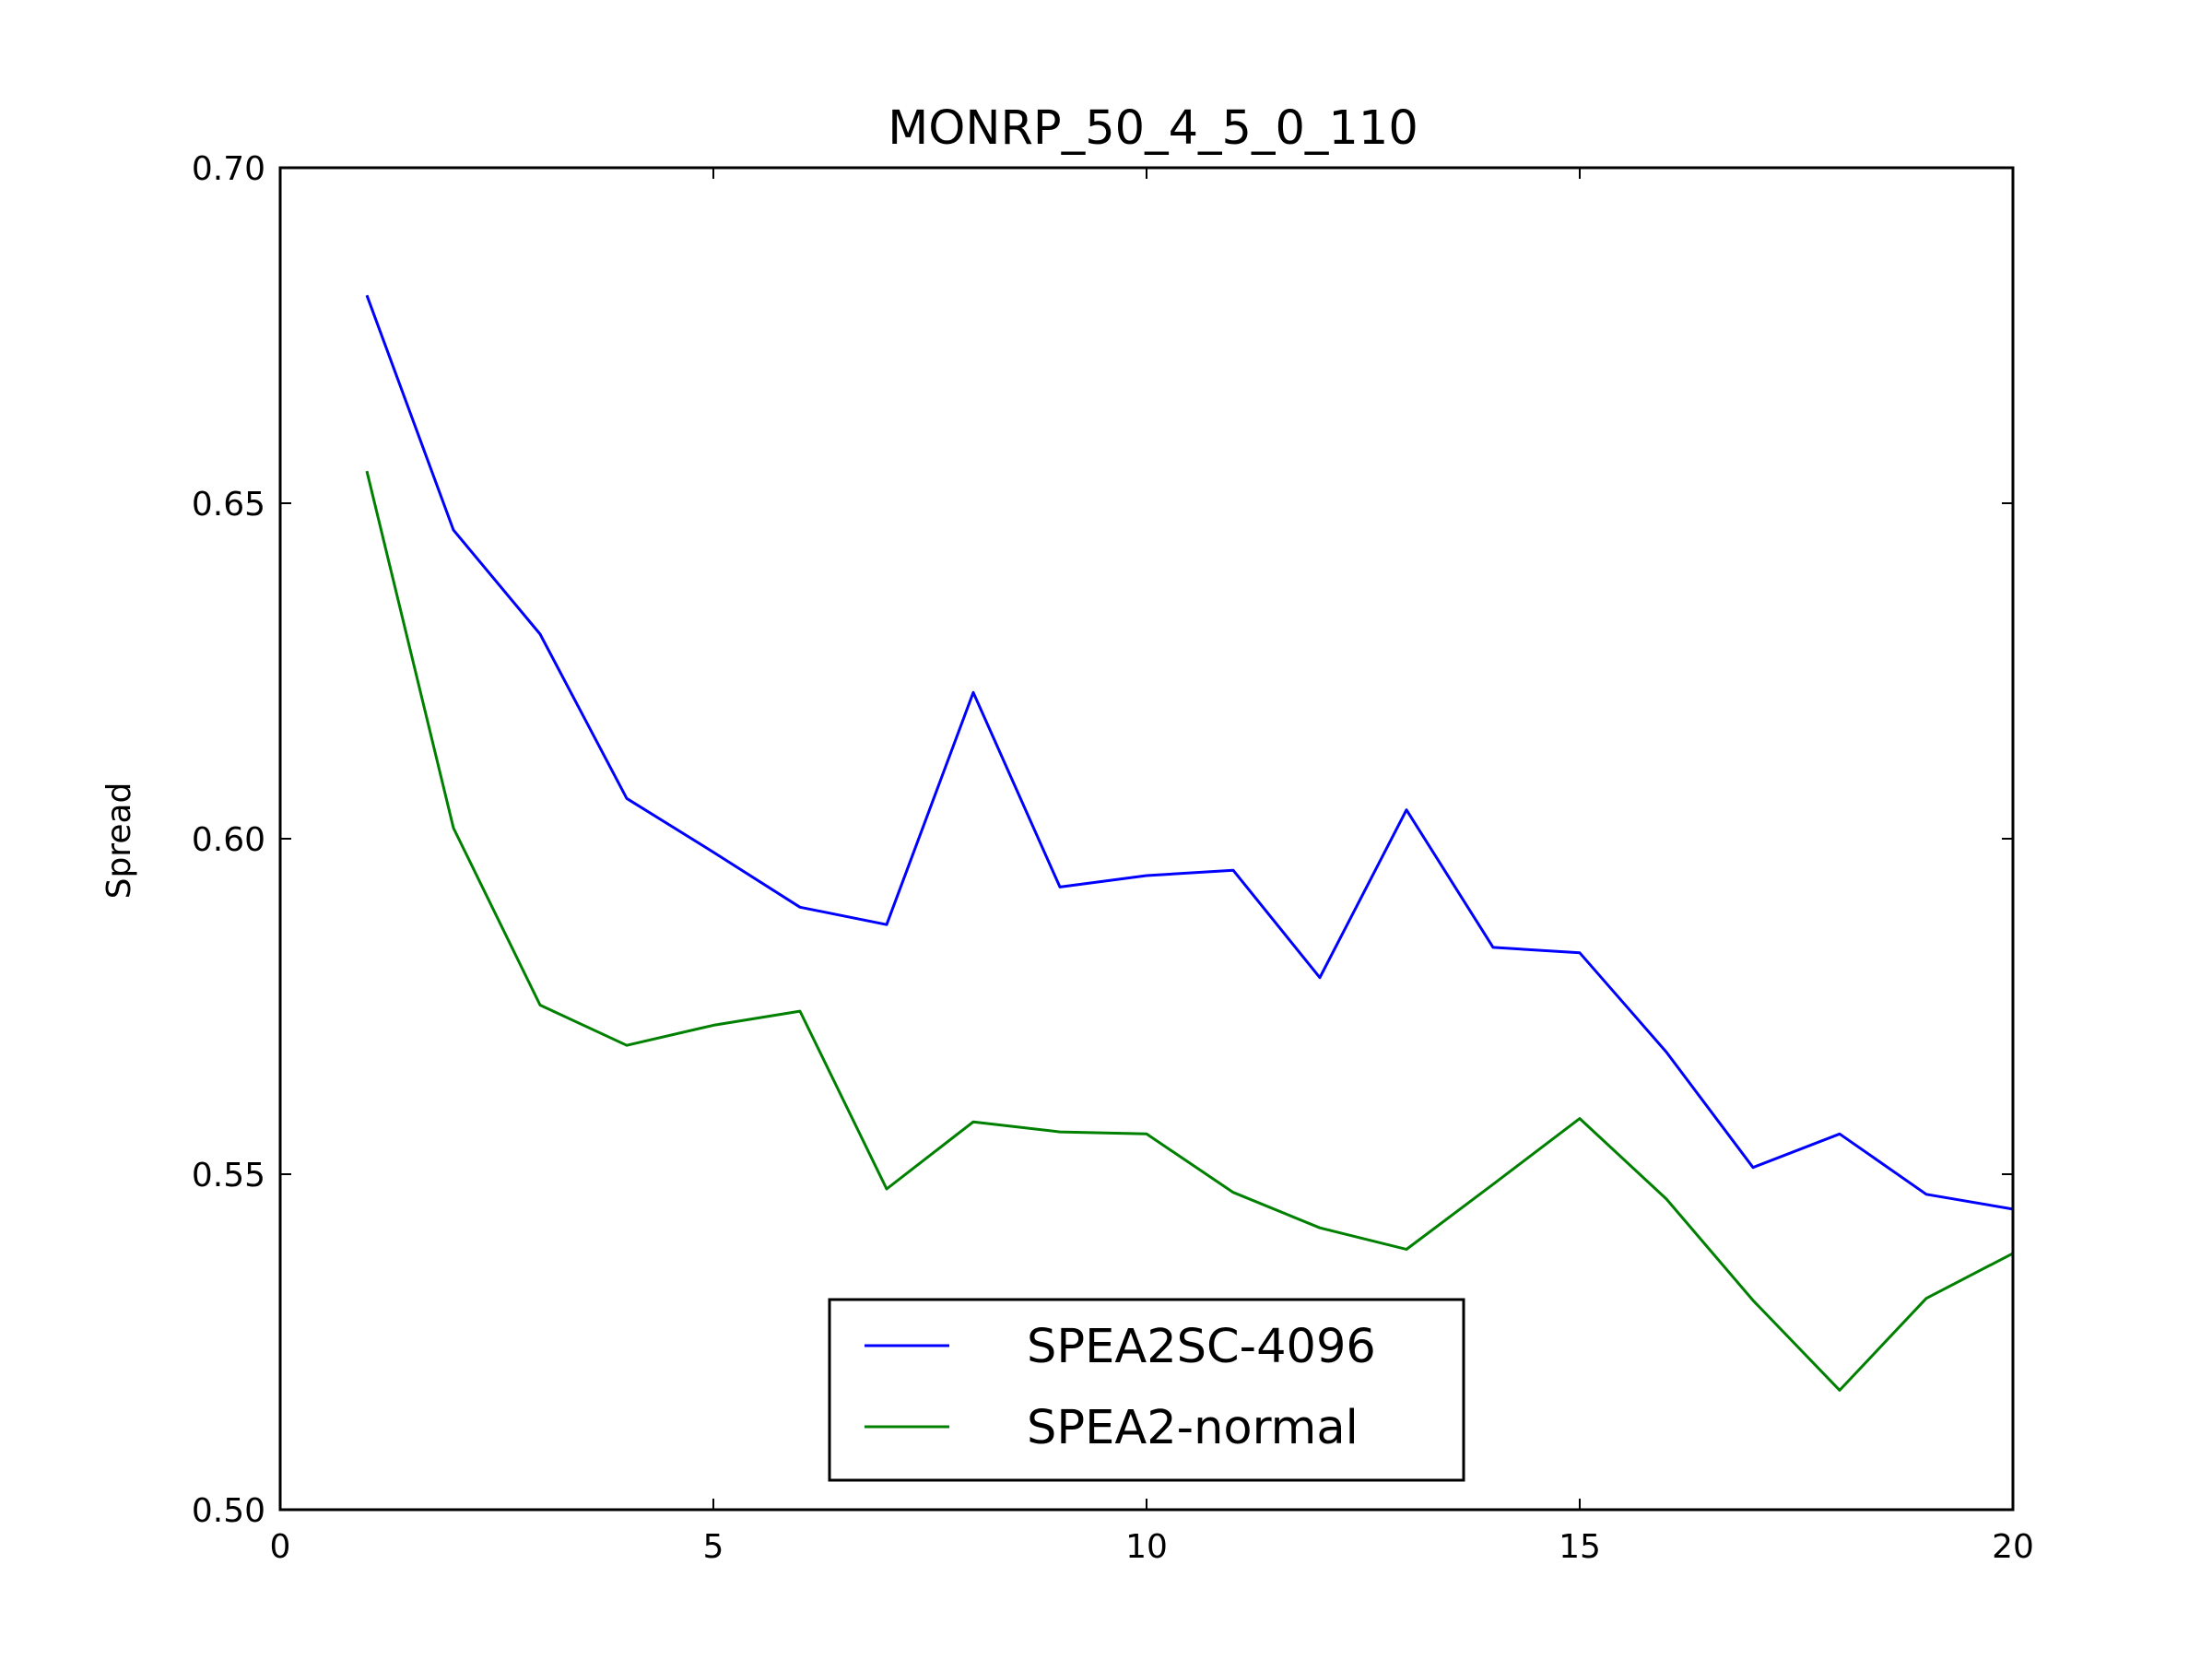 The image size is (2212, 1659). I want to click on x-tick-label: 0, so click(280, 1547).